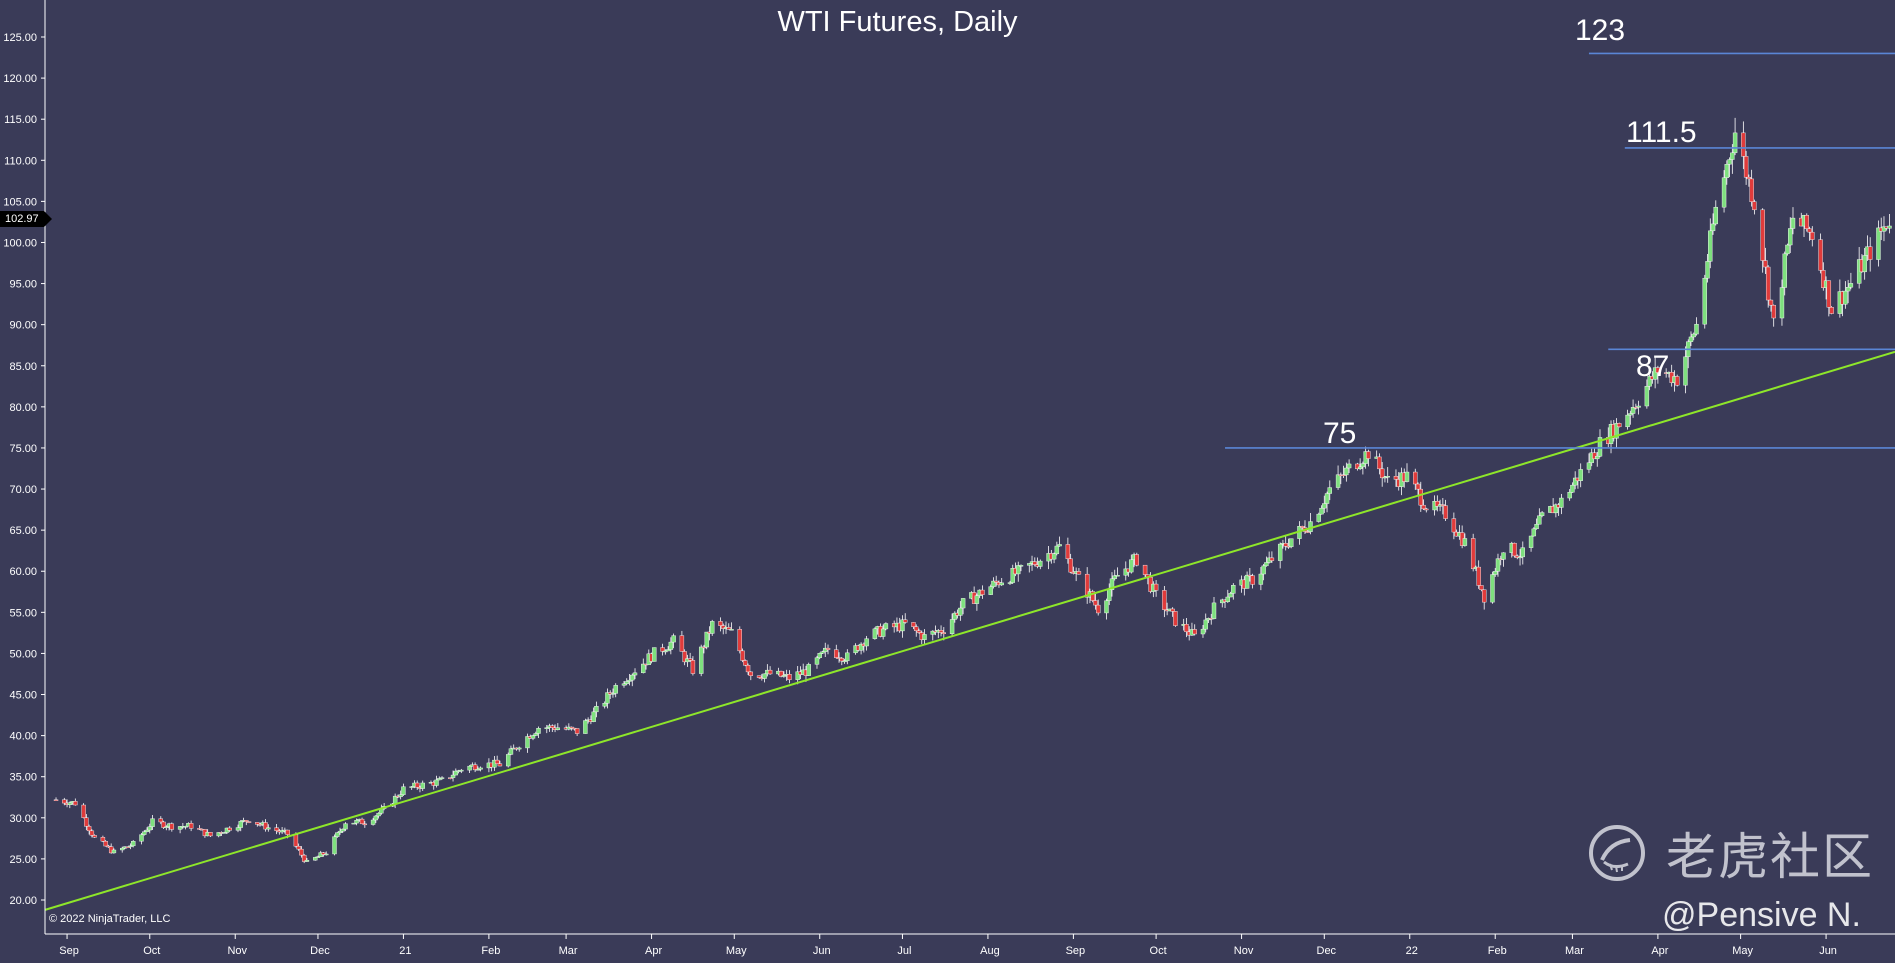  I want to click on y-tick-label: 110.00, so click(20, 161).